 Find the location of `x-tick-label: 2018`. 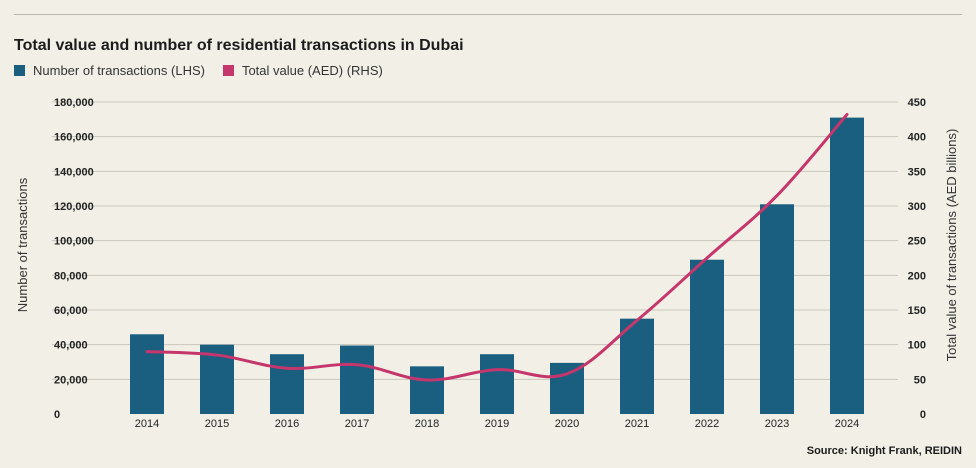

x-tick-label: 2018 is located at coordinates (427, 424).